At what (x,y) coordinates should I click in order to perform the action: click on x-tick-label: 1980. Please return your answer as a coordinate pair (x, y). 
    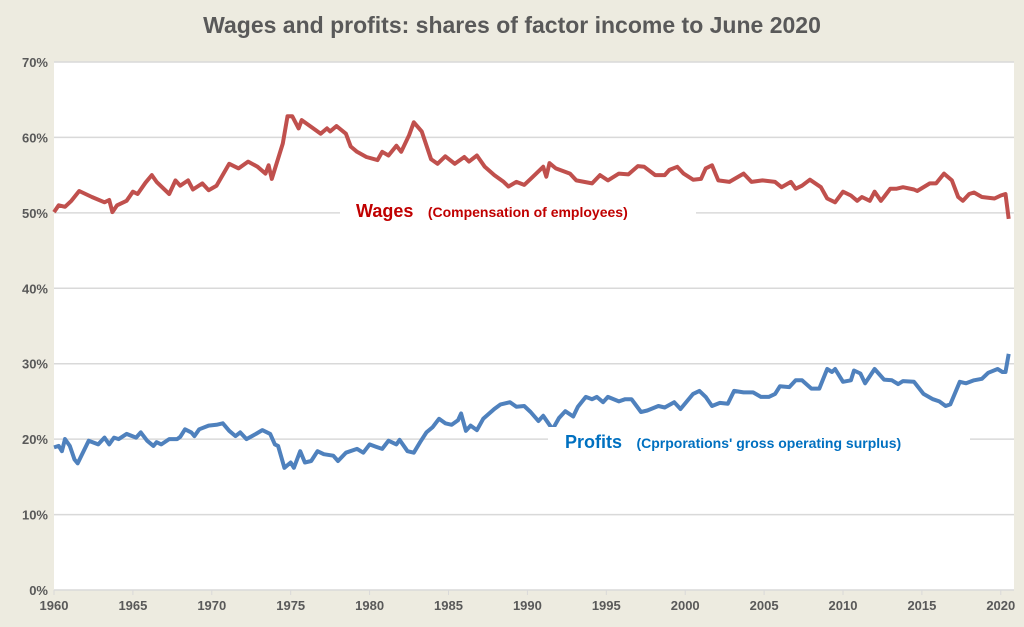
    Looking at the image, I should click on (369, 605).